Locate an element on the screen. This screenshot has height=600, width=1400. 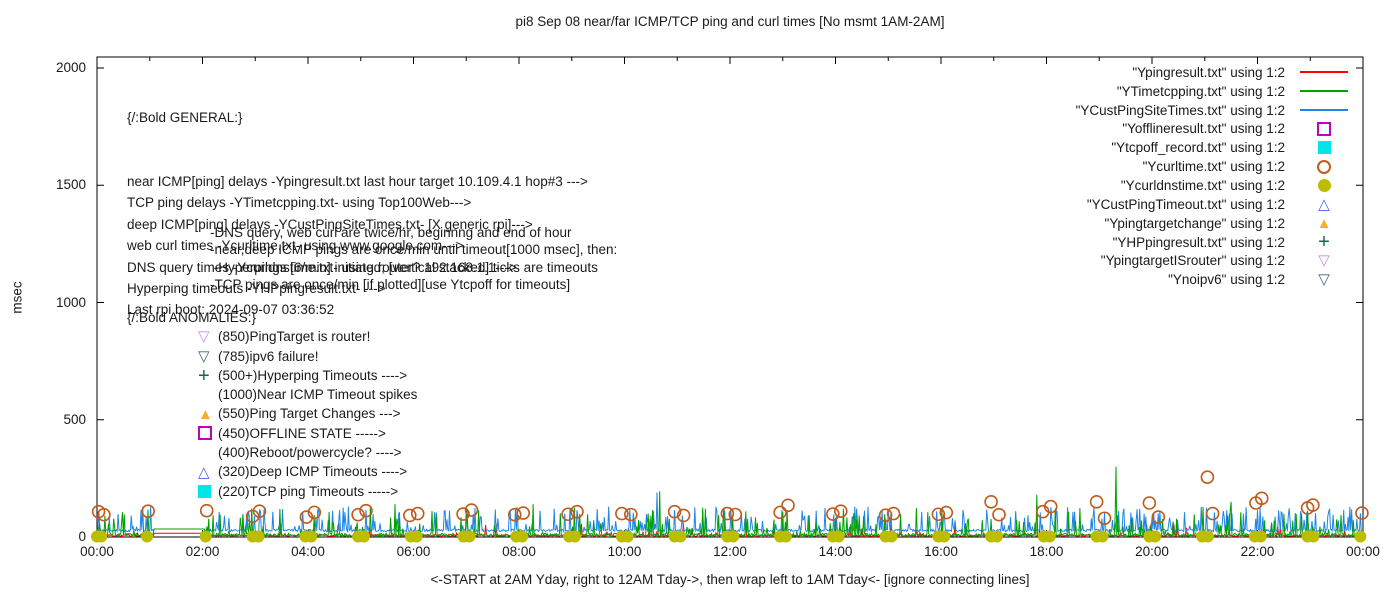
legend-label: "Ycurldnstime.txt" using 1:2 is located at coordinates (1202, 185).